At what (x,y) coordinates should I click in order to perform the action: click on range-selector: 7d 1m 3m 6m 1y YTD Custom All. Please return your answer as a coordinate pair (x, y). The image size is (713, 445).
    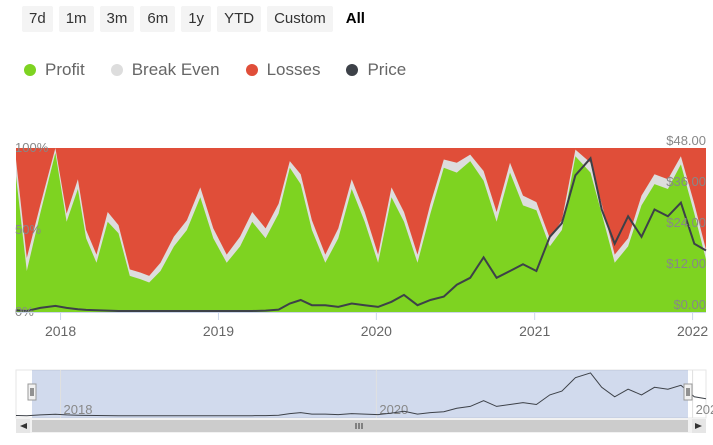
    Looking at the image, I should click on (197, 19).